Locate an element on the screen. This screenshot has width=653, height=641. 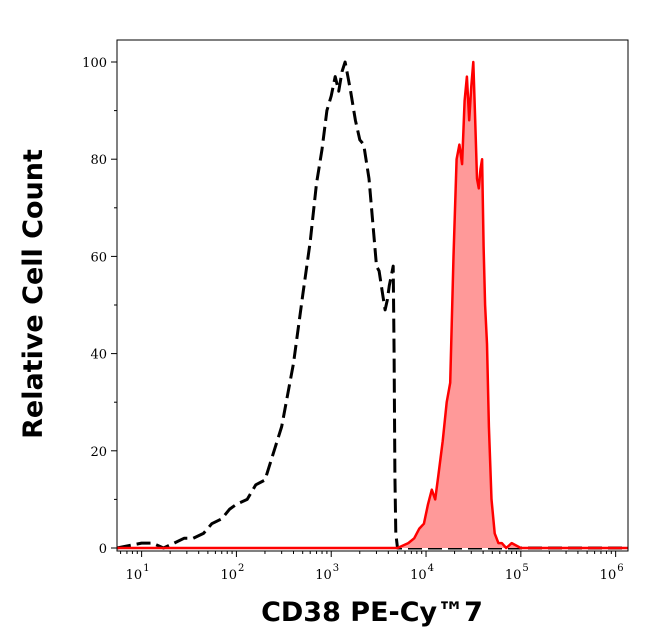
x-tick-exponent: 4 is located at coordinates (431, 568).